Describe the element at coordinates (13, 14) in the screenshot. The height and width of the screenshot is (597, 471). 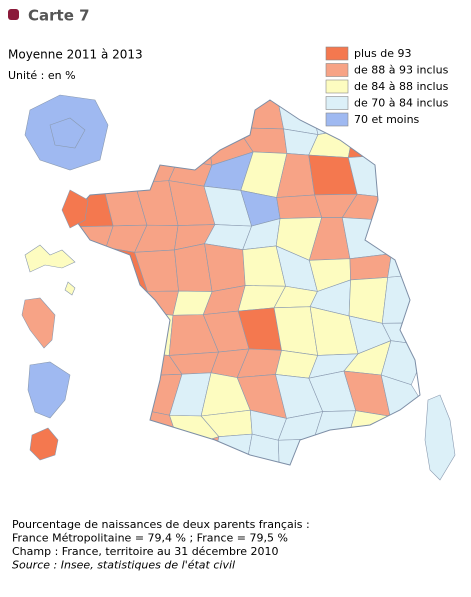
I see `title-icon` at that location.